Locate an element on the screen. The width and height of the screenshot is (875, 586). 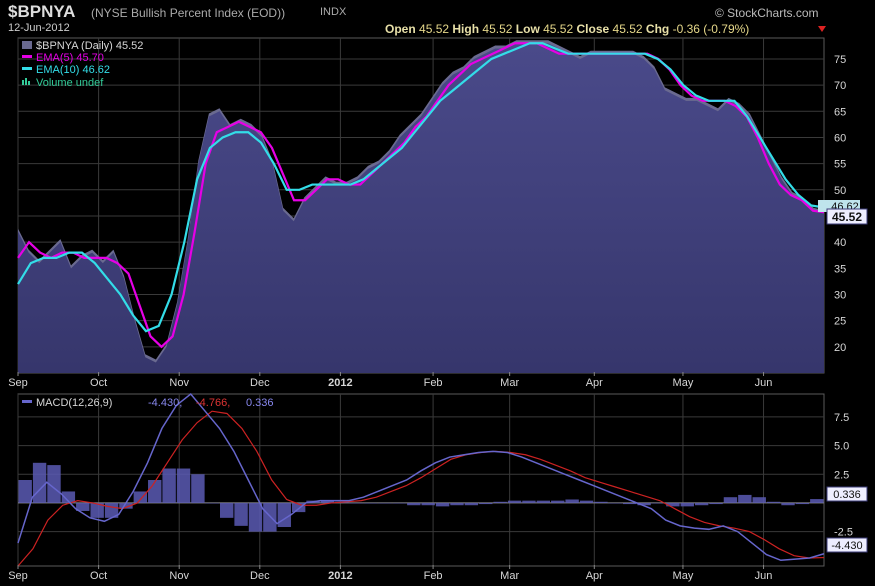
high-label: High is located at coordinates (466, 29).